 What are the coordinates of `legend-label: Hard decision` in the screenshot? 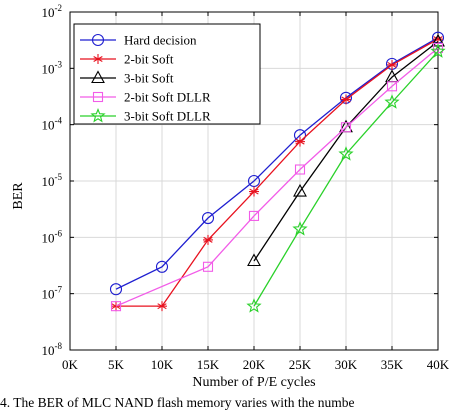 It's located at (160, 40).